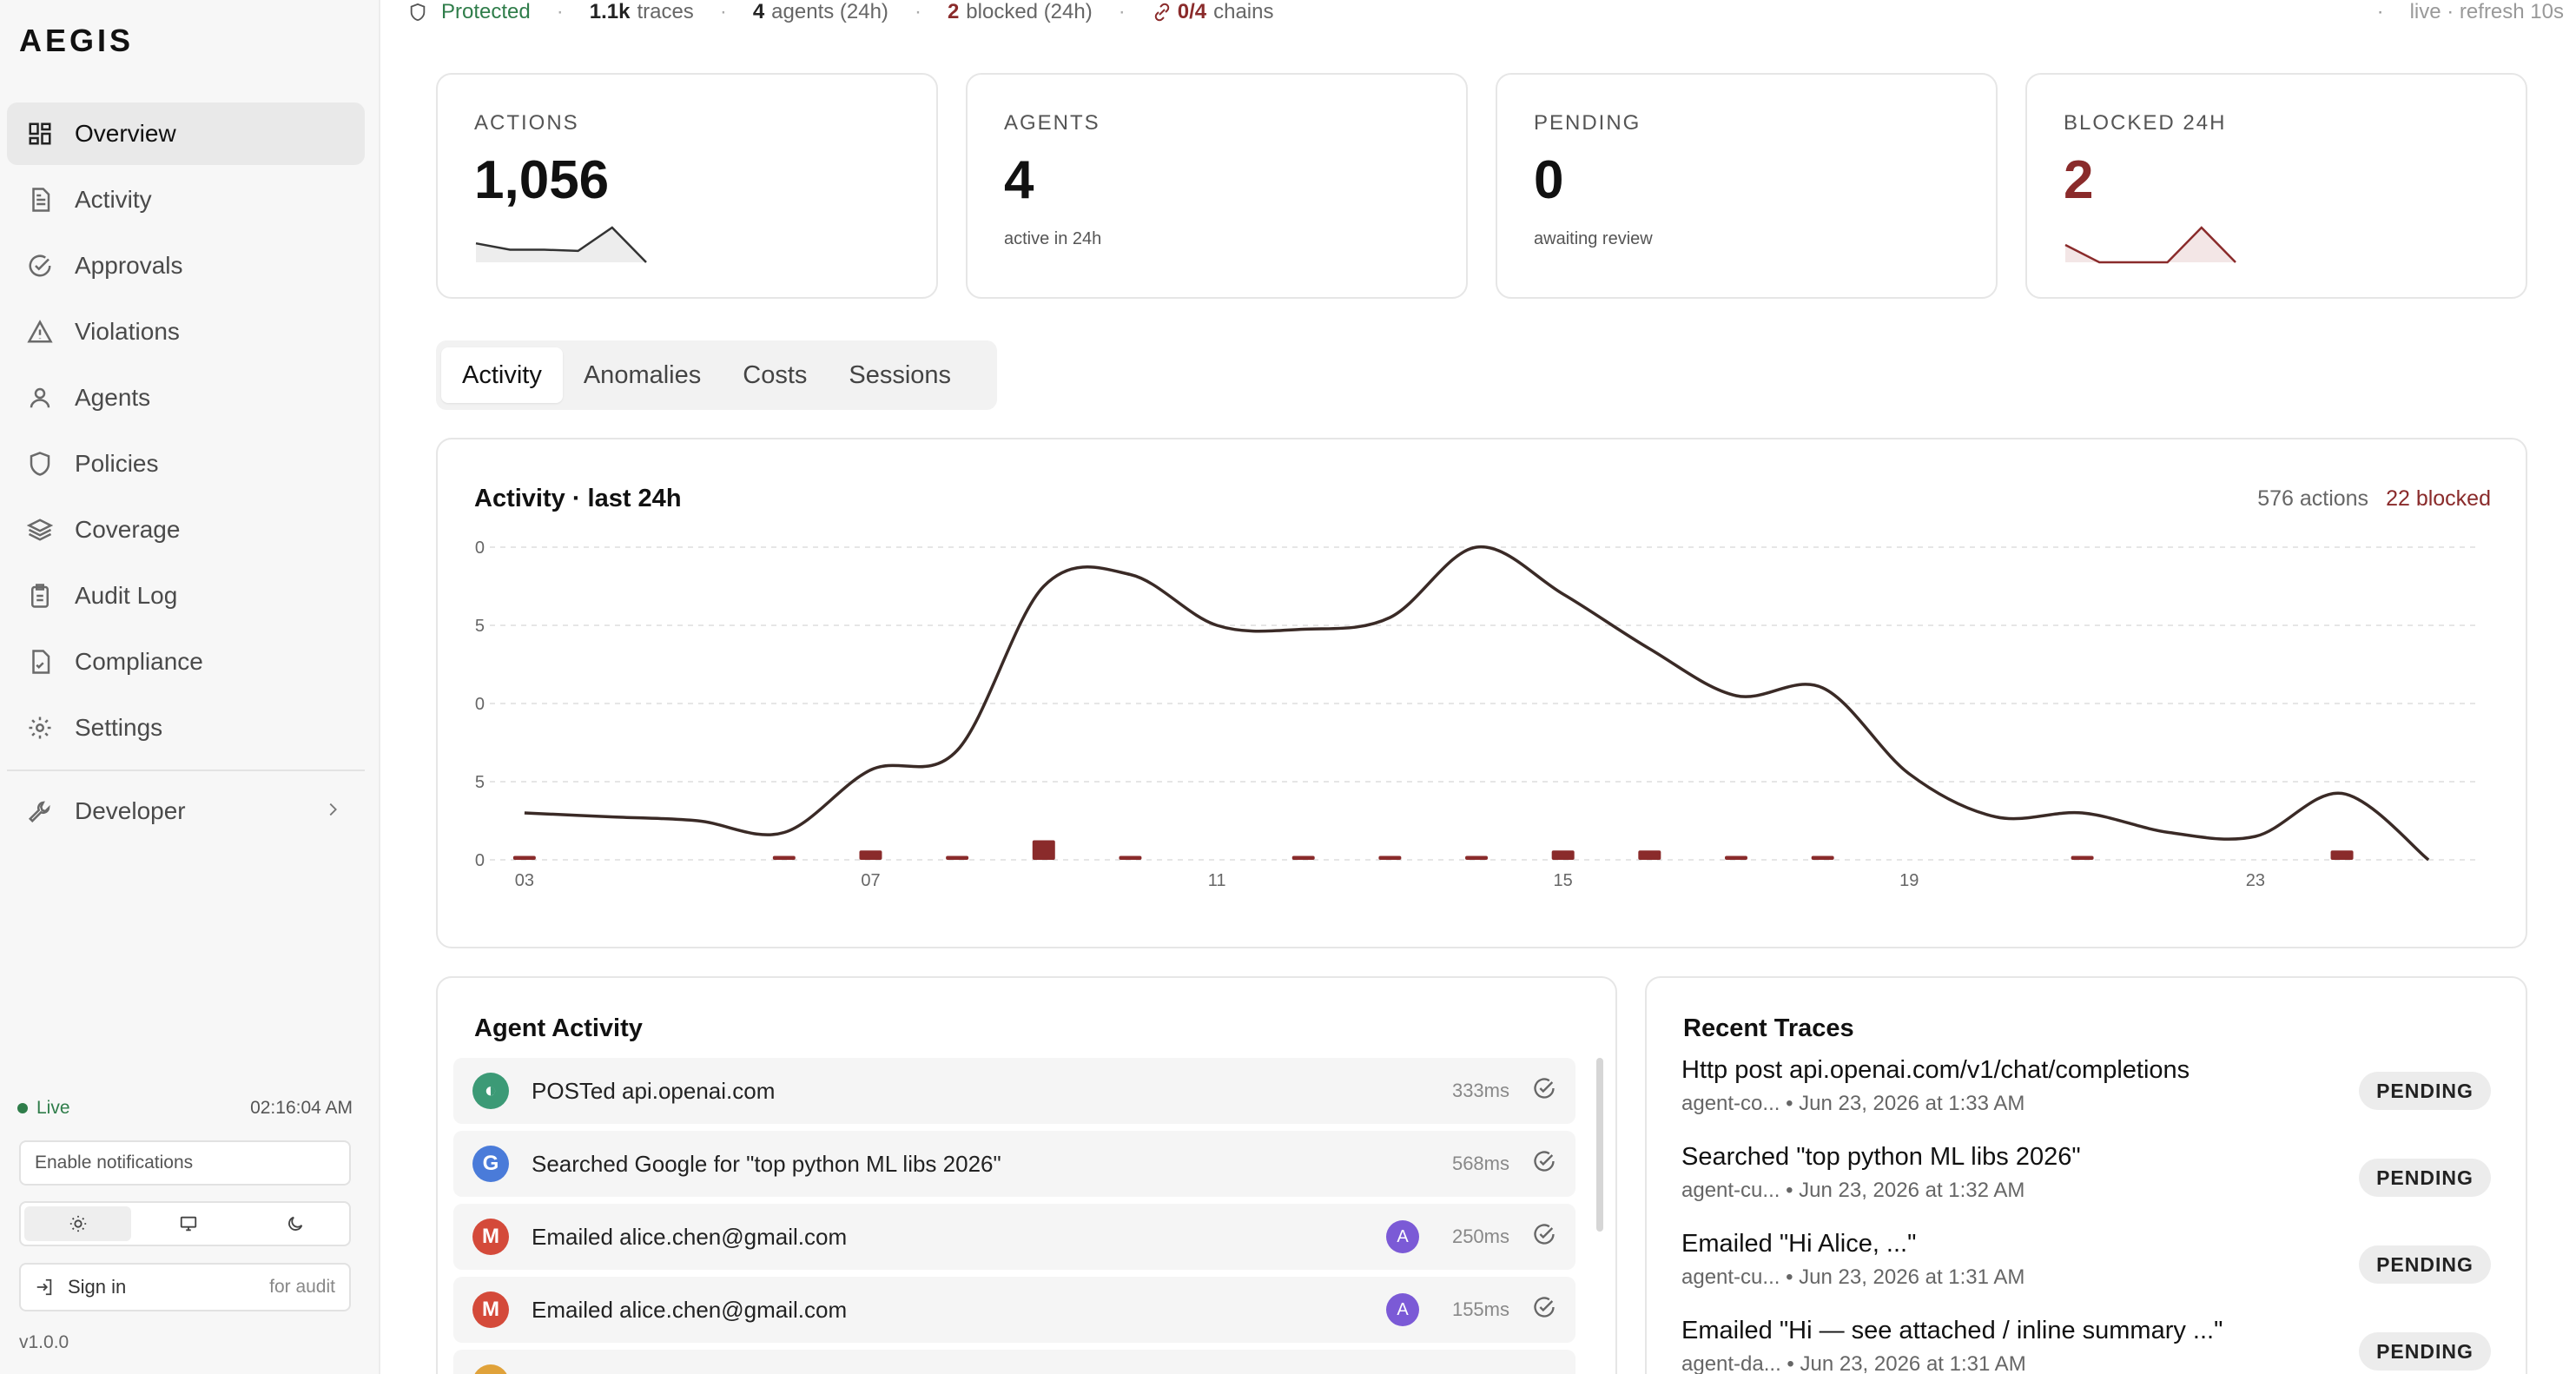  I want to click on document-icon, so click(40, 200).